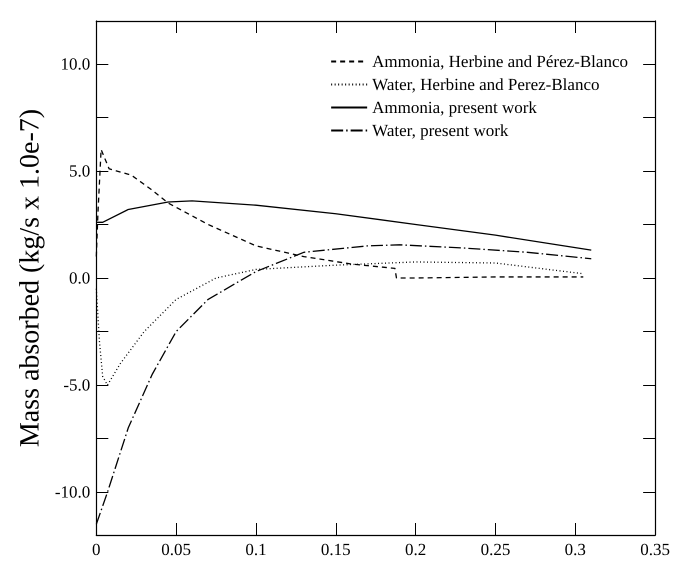 This screenshot has width=681, height=571. I want to click on legend-label: Water, Herbine and Perez-Blanco, so click(486, 84).